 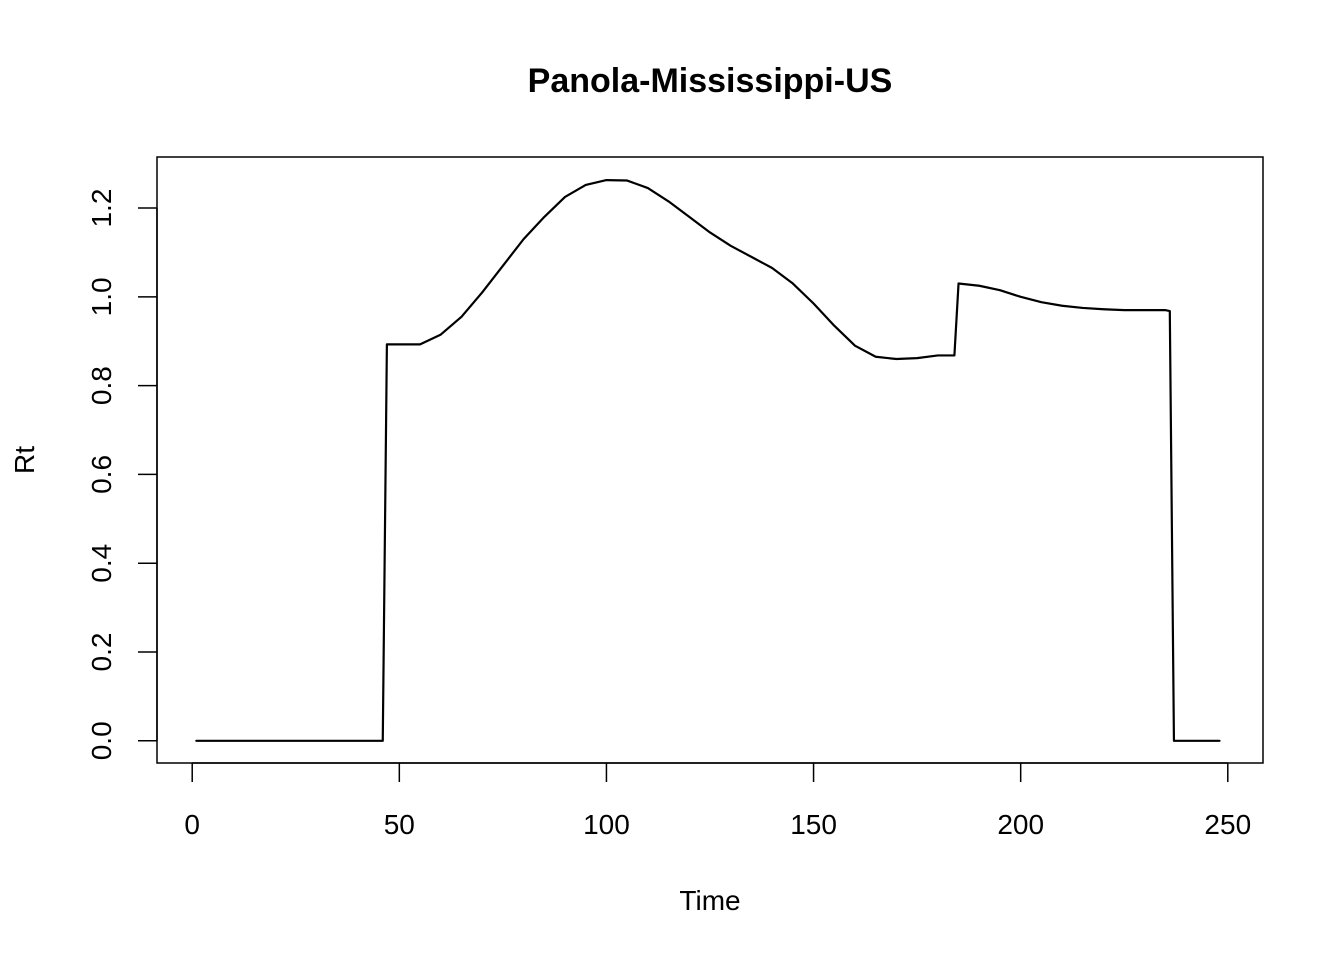 What do you see at coordinates (101, 652) in the screenshot?
I see `y-tick-label: 0.2` at bounding box center [101, 652].